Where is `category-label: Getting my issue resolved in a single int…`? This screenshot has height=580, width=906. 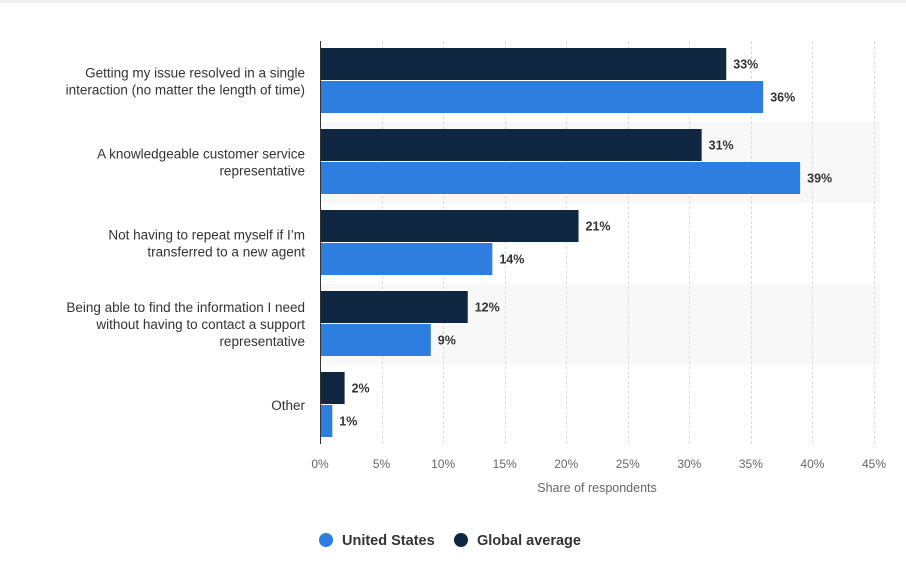
category-label: Getting my issue resolved in a single int… is located at coordinates (185, 82).